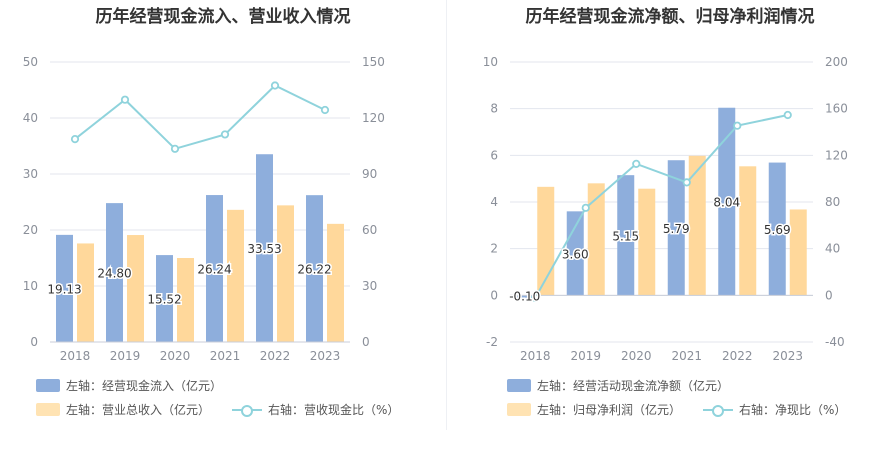 This screenshot has height=458, width=893. I want to click on legend-item: 左轴：营业总收入（亿元）, so click(123, 409).